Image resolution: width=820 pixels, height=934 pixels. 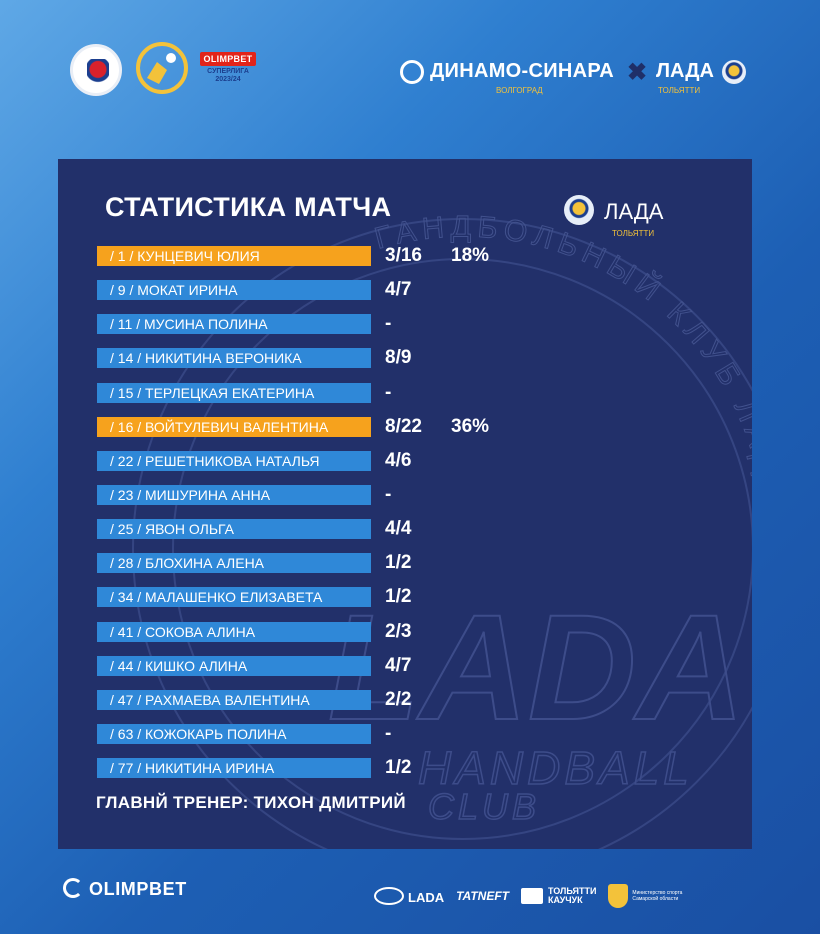 I want to click on lada-team-icon, so click(x=579, y=210).